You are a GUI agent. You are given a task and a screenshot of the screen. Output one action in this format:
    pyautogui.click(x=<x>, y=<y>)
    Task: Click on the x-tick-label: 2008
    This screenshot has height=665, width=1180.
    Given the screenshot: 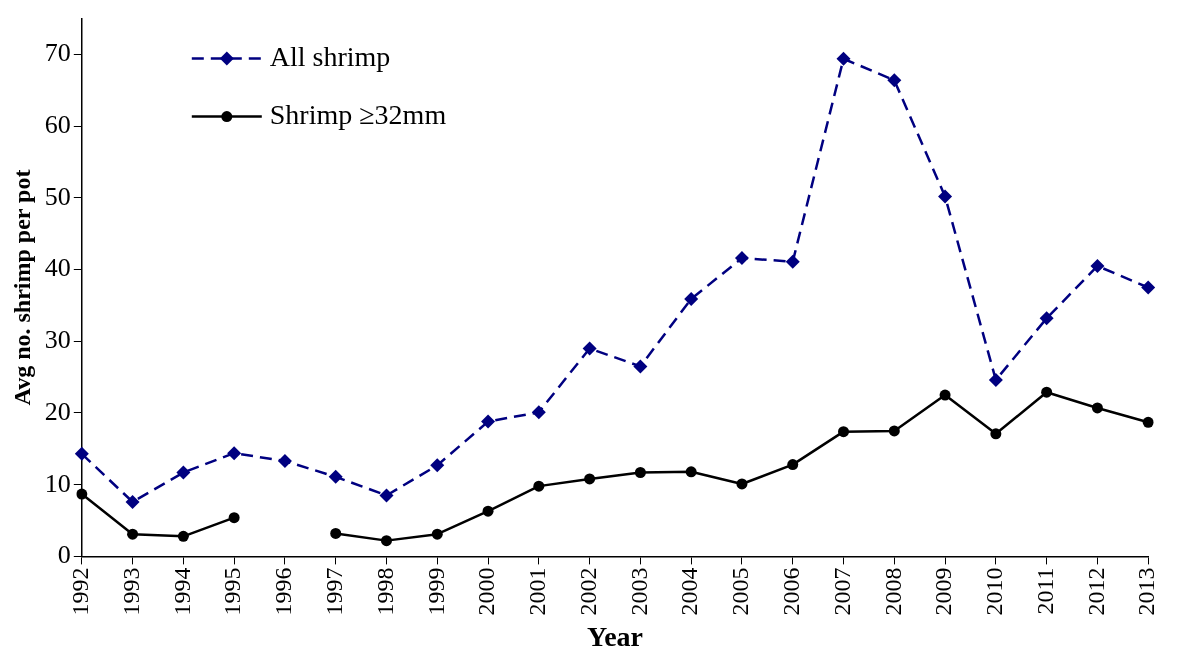 What is the action you would take?
    pyautogui.click(x=892, y=591)
    